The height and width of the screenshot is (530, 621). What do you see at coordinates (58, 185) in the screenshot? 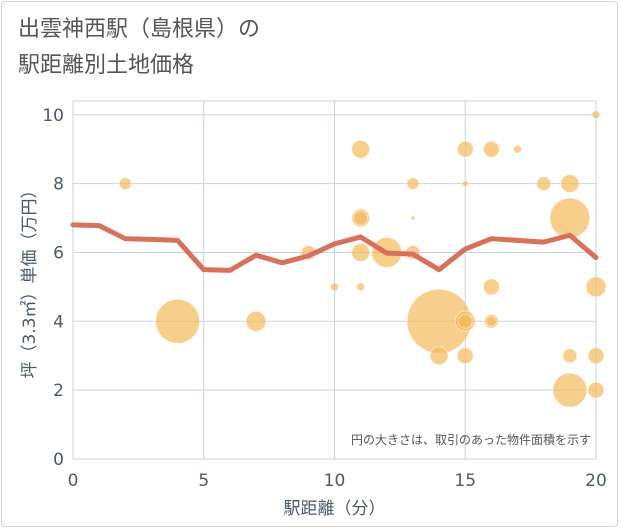
I see `y-tick-label: 8` at bounding box center [58, 185].